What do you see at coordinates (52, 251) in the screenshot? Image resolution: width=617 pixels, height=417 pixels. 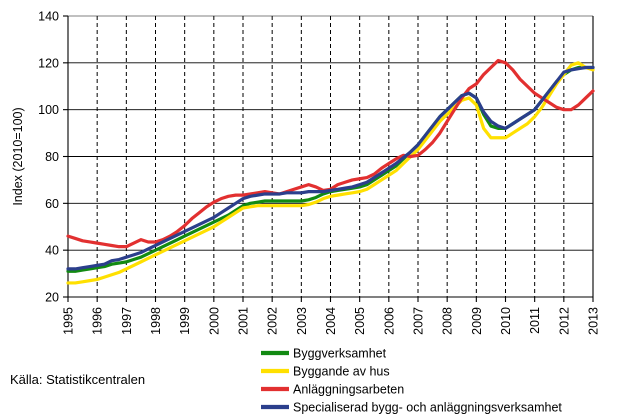 I see `y-tick-label: 40` at bounding box center [52, 251].